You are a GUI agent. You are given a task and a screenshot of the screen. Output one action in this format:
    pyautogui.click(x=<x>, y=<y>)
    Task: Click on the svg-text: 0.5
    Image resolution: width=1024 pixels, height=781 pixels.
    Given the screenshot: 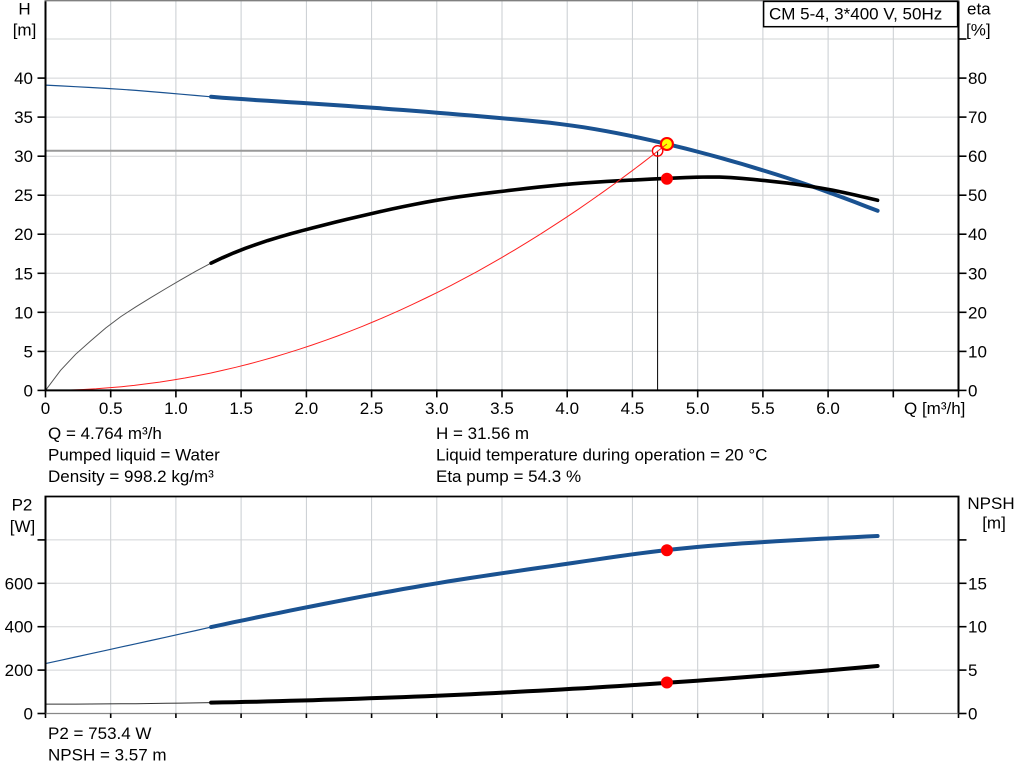 What is the action you would take?
    pyautogui.click(x=111, y=408)
    